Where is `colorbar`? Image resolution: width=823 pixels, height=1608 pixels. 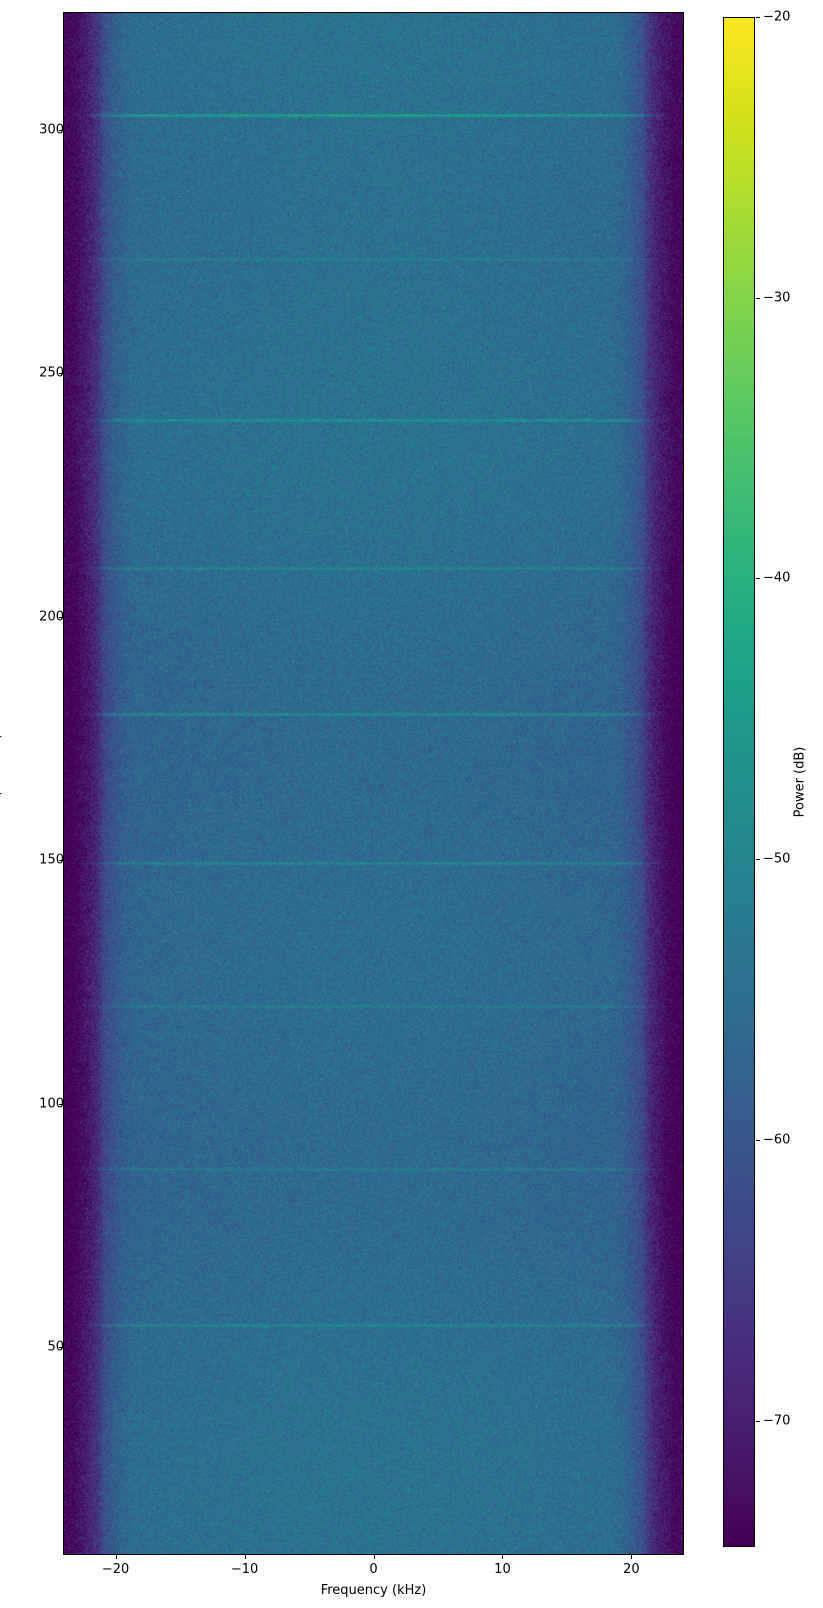
colorbar is located at coordinates (739, 782).